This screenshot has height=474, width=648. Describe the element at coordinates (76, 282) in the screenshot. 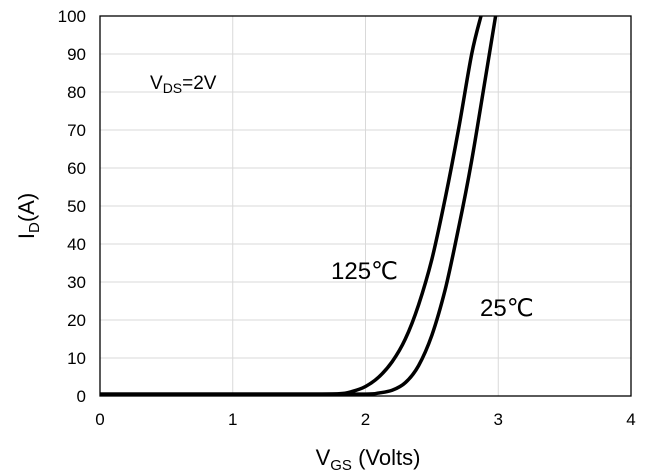

I see `y-tick-label: 30` at that location.